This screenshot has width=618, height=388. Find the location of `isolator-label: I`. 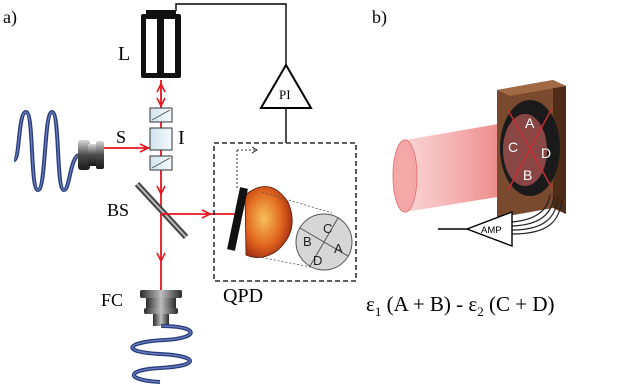

isolator-label: I is located at coordinates (181, 138).